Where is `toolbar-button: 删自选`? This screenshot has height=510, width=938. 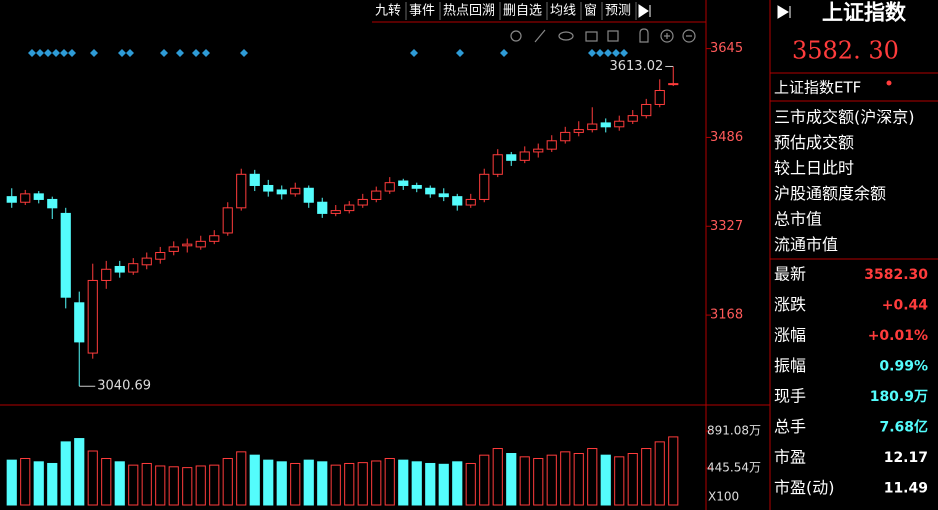
toolbar-button: 删自选 is located at coordinates (522, 11).